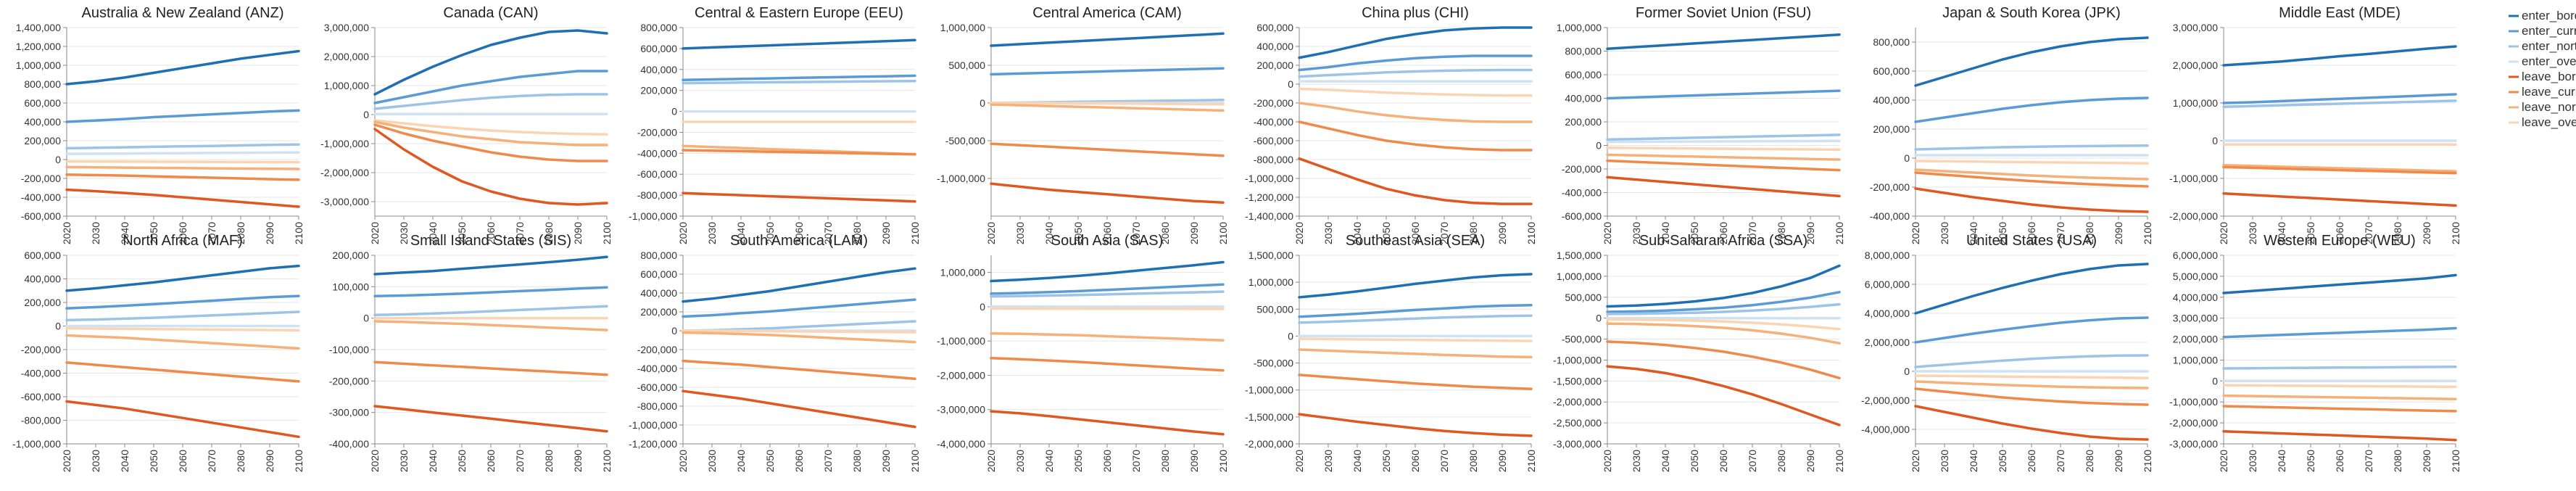 The width and height of the screenshot is (2576, 491). What do you see at coordinates (653, 444) in the screenshot?
I see `y-tick-label: -1,200,000` at bounding box center [653, 444].